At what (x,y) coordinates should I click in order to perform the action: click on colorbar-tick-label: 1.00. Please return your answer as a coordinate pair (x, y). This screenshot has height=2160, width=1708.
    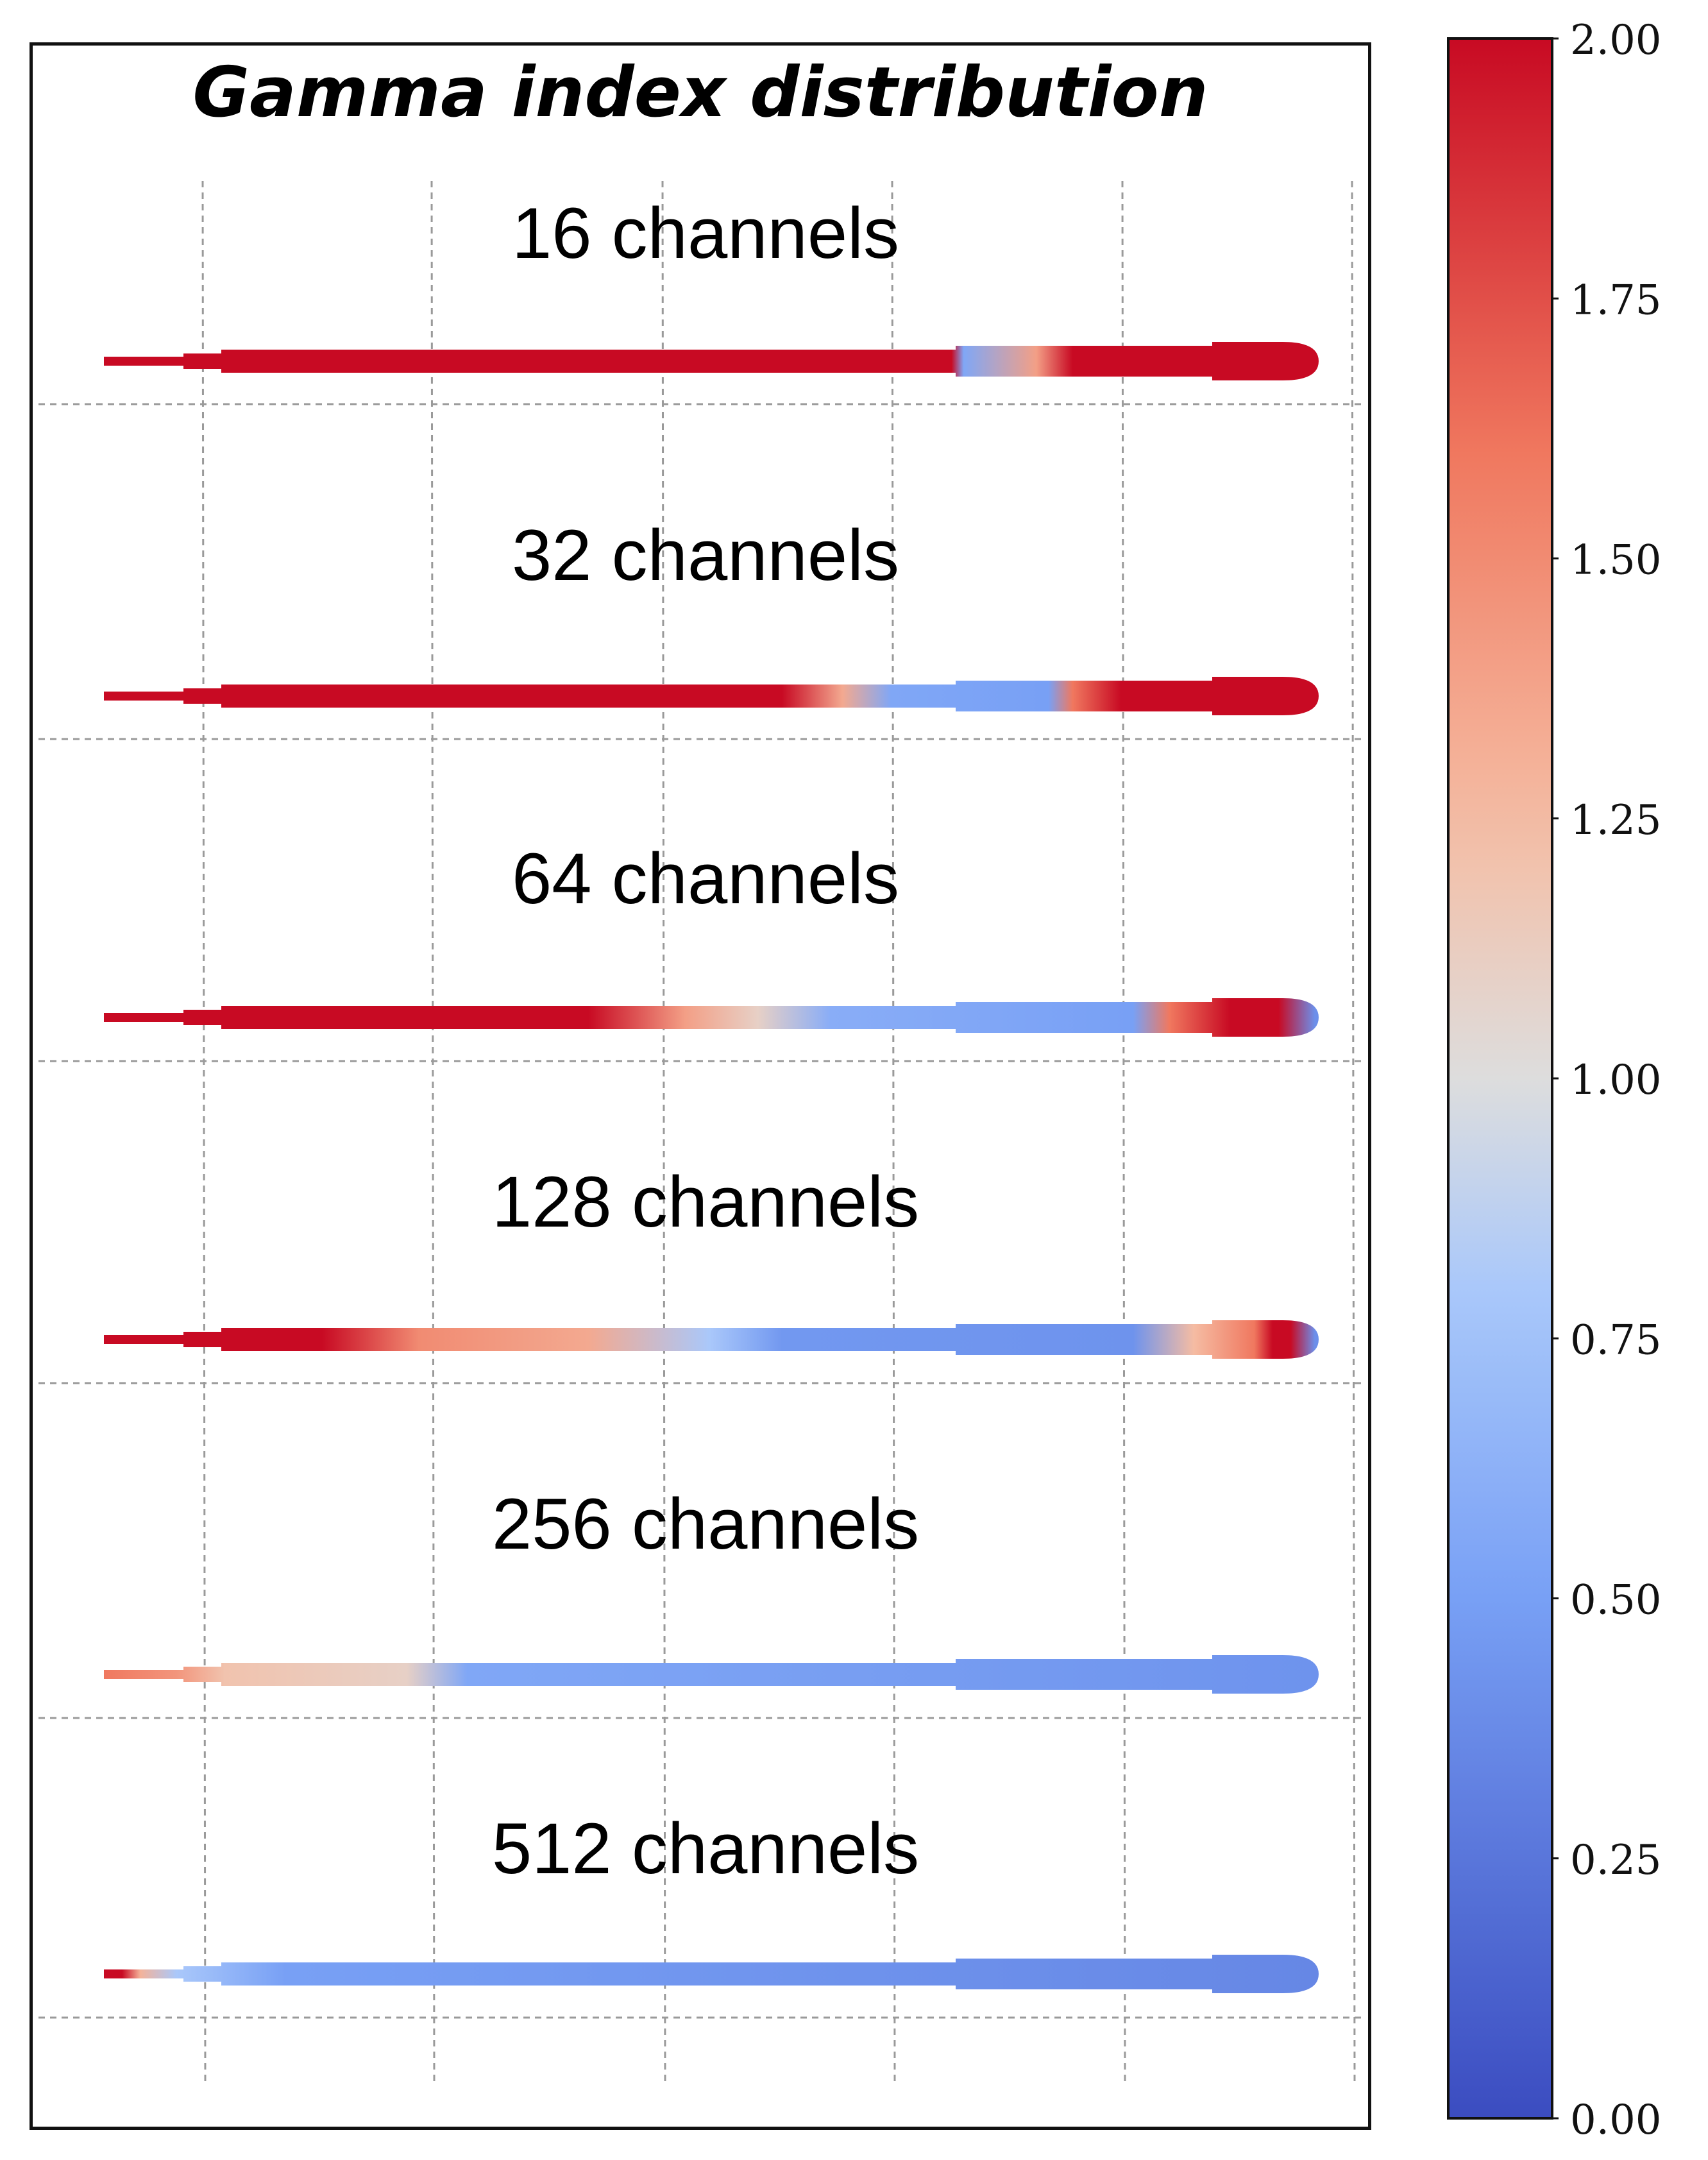
    Looking at the image, I should click on (1616, 1080).